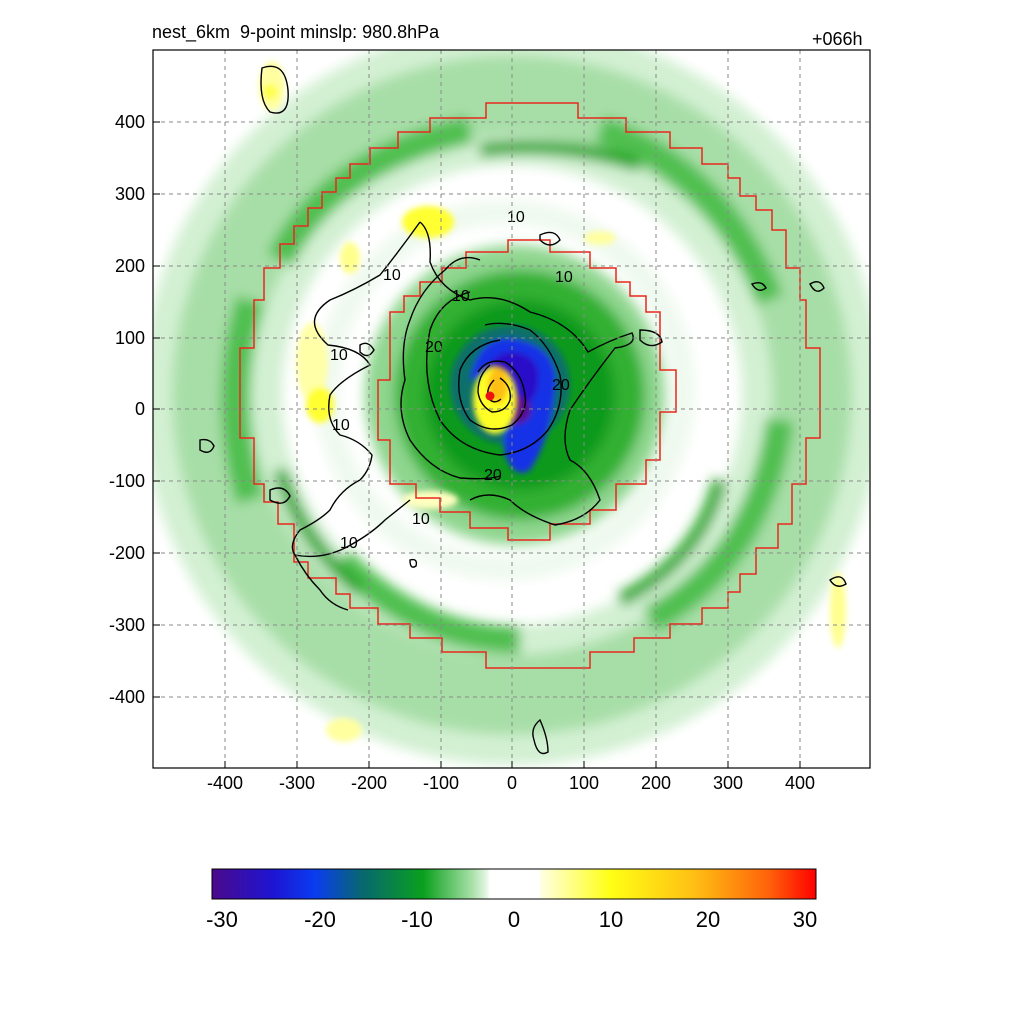 The image size is (1024, 1024). I want to click on y-tick-label: -100, so click(127, 481).